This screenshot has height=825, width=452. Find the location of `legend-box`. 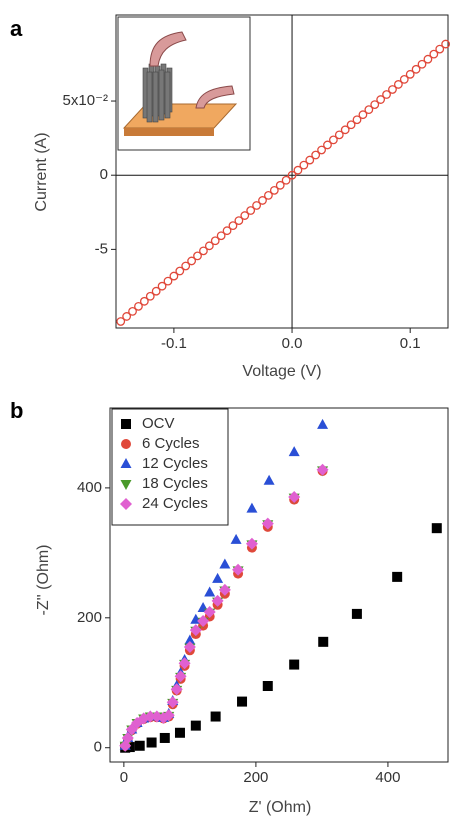

legend-box is located at coordinates (170, 467).